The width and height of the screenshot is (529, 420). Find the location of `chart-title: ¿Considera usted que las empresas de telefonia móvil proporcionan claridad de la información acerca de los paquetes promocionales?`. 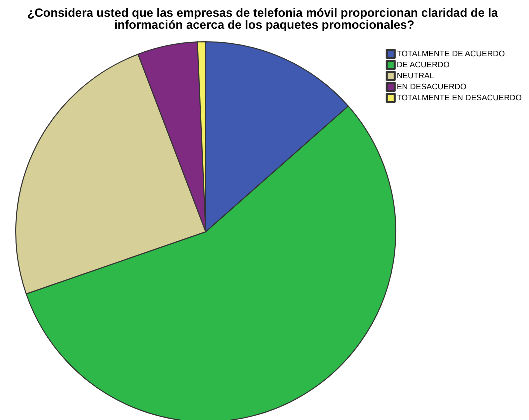

chart-title: ¿Considera usted que las empresas de telefonia móvil proporcionan claridad de la información acerca de los paquetes promocionales? is located at coordinates (264, 19).